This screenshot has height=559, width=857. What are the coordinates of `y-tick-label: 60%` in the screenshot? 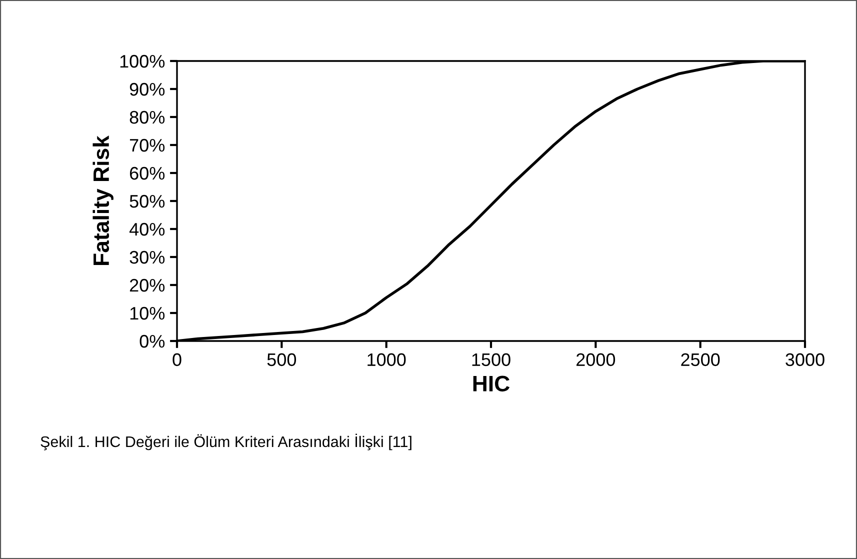 It's located at (147, 173).